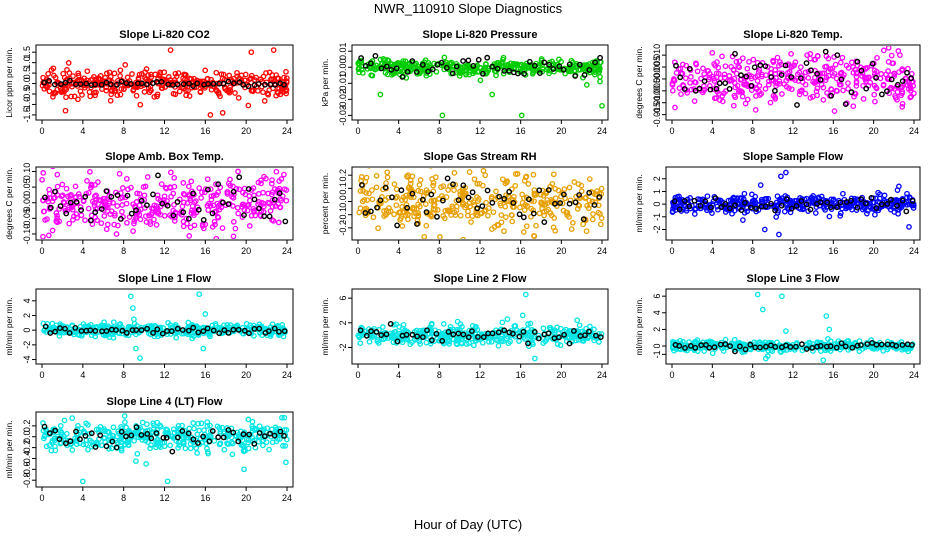 The image size is (936, 540). What do you see at coordinates (712, 131) in the screenshot?
I see `x-tick-label: 4` at bounding box center [712, 131].